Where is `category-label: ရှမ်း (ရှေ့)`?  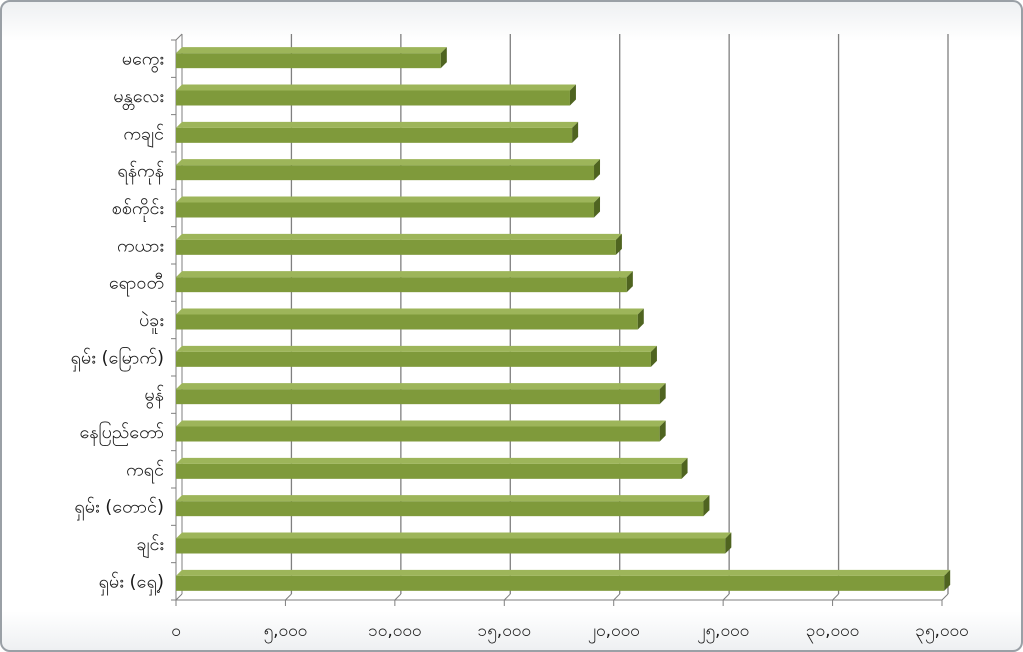 category-label: ရှမ်း (ရှေ့) is located at coordinates (131, 583).